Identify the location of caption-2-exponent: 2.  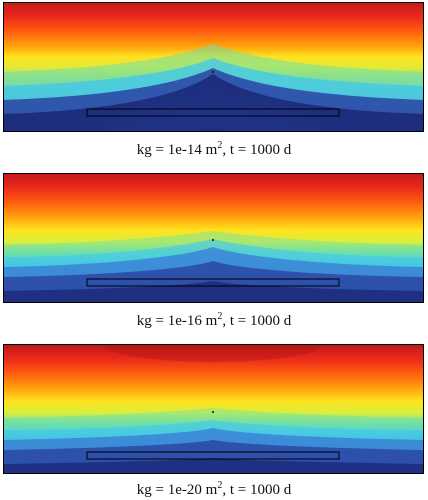
(220, 316).